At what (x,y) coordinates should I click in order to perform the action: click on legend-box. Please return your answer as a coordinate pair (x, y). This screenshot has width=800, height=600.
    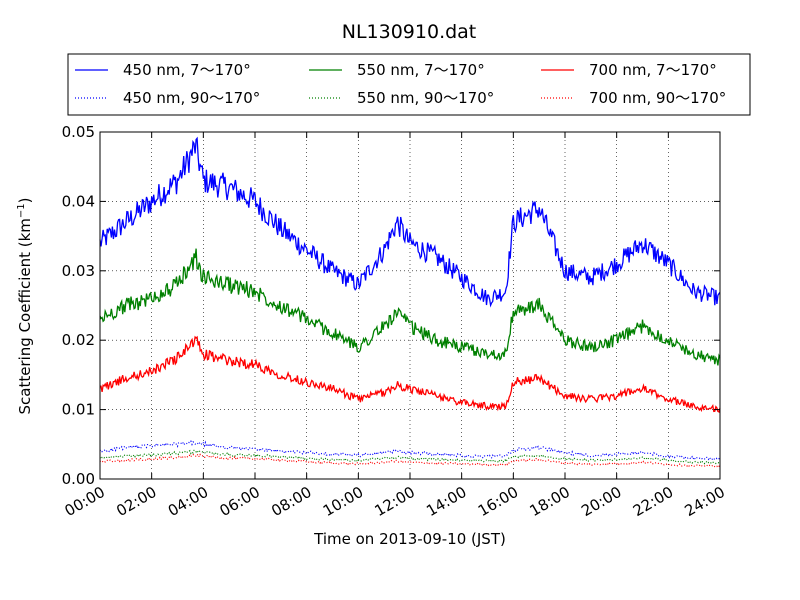
    Looking at the image, I should click on (409, 84).